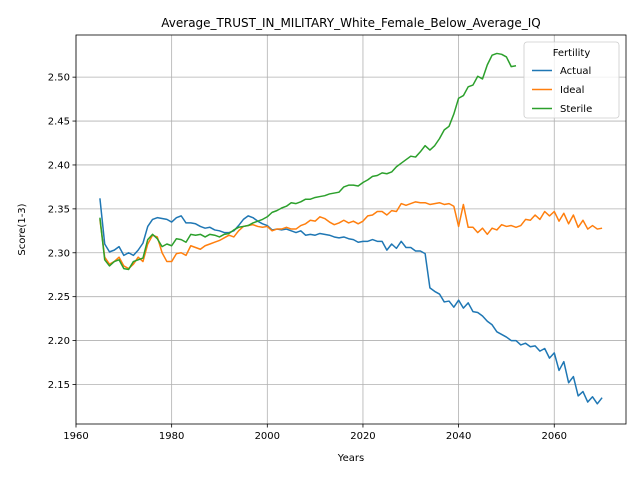 The height and width of the screenshot is (480, 640). Describe the element at coordinates (458, 436) in the screenshot. I see `x-tick-label: 2040` at that location.